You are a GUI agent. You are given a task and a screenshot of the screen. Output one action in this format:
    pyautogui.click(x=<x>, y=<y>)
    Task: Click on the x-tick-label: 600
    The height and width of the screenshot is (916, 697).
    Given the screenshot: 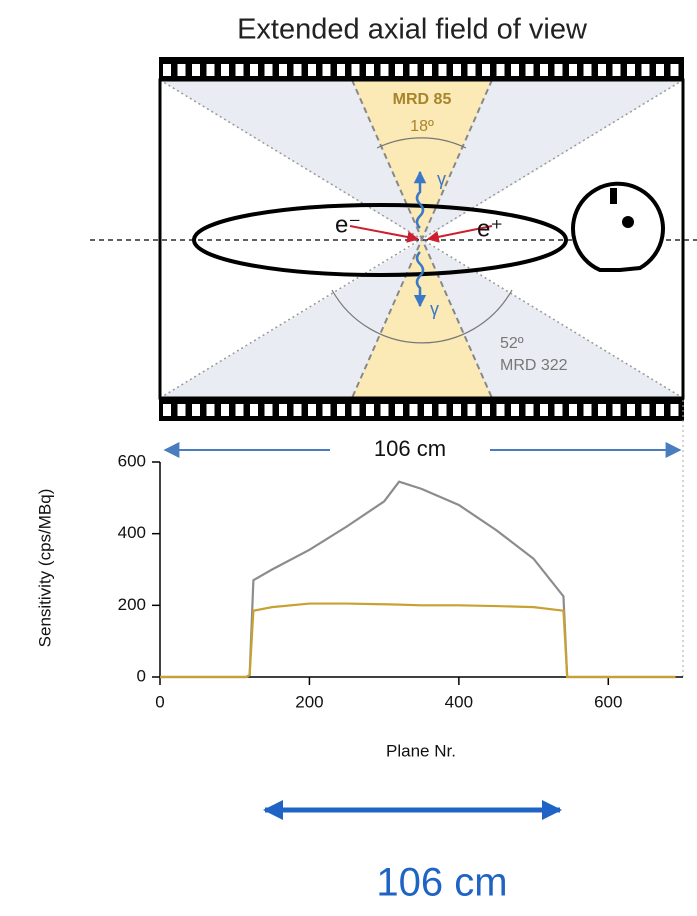 What is the action you would take?
    pyautogui.click(x=608, y=701)
    